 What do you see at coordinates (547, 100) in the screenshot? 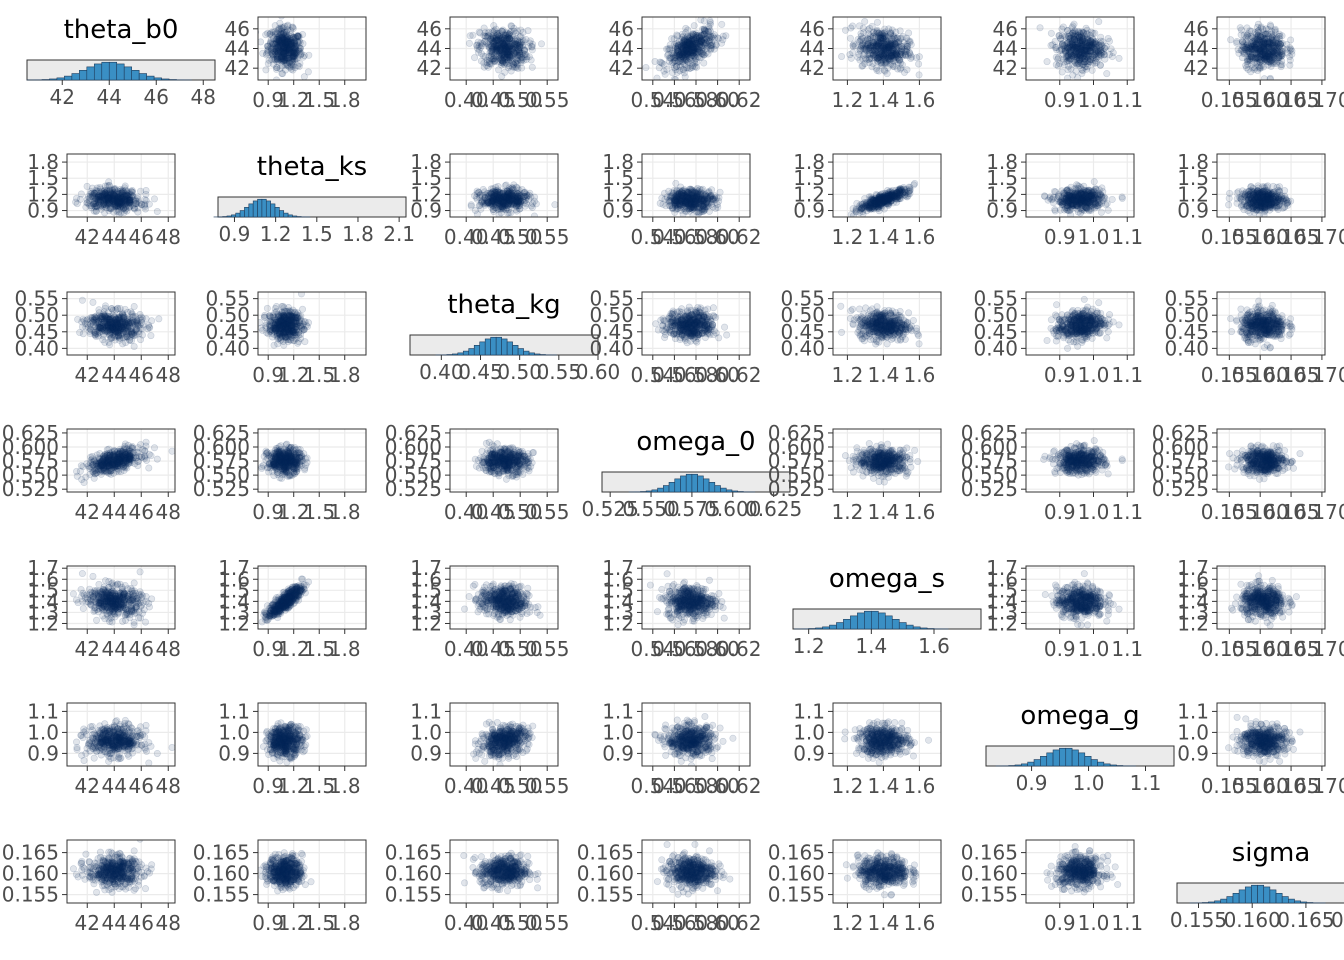
I see `x-tick-label: 0.55` at bounding box center [547, 100].